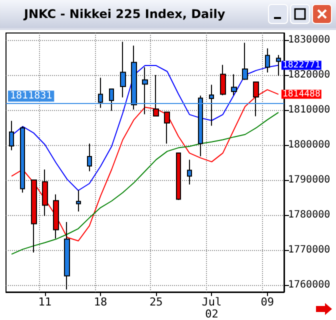 This screenshot has height=320, width=336. I want to click on y-tick-label: 1760000, so click(309, 285).